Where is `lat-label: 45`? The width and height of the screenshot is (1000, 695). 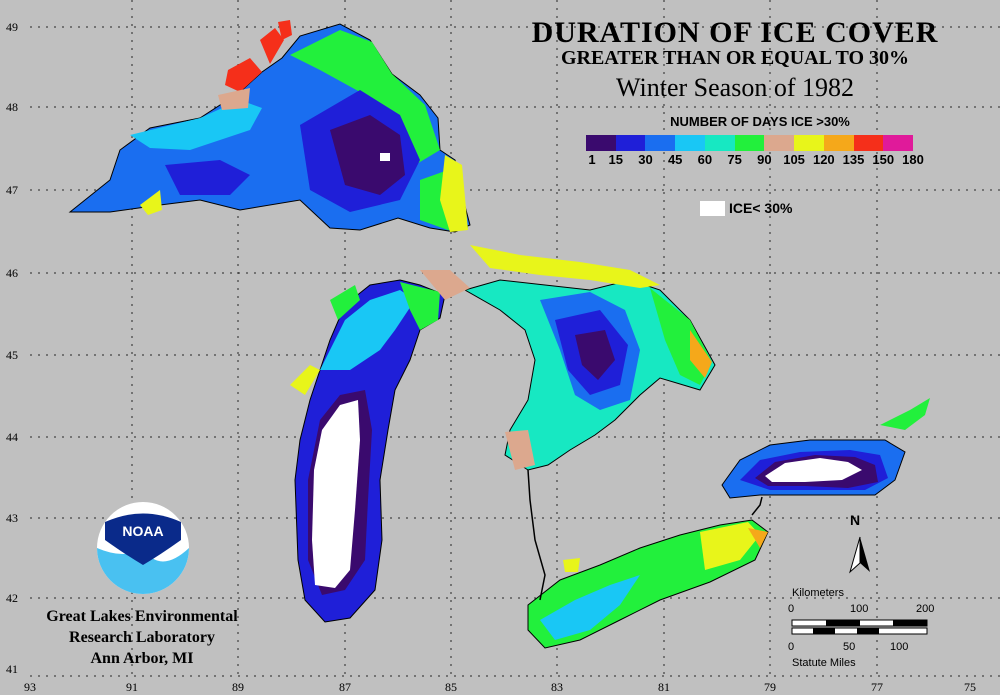 lat-label: 45 is located at coordinates (12, 355).